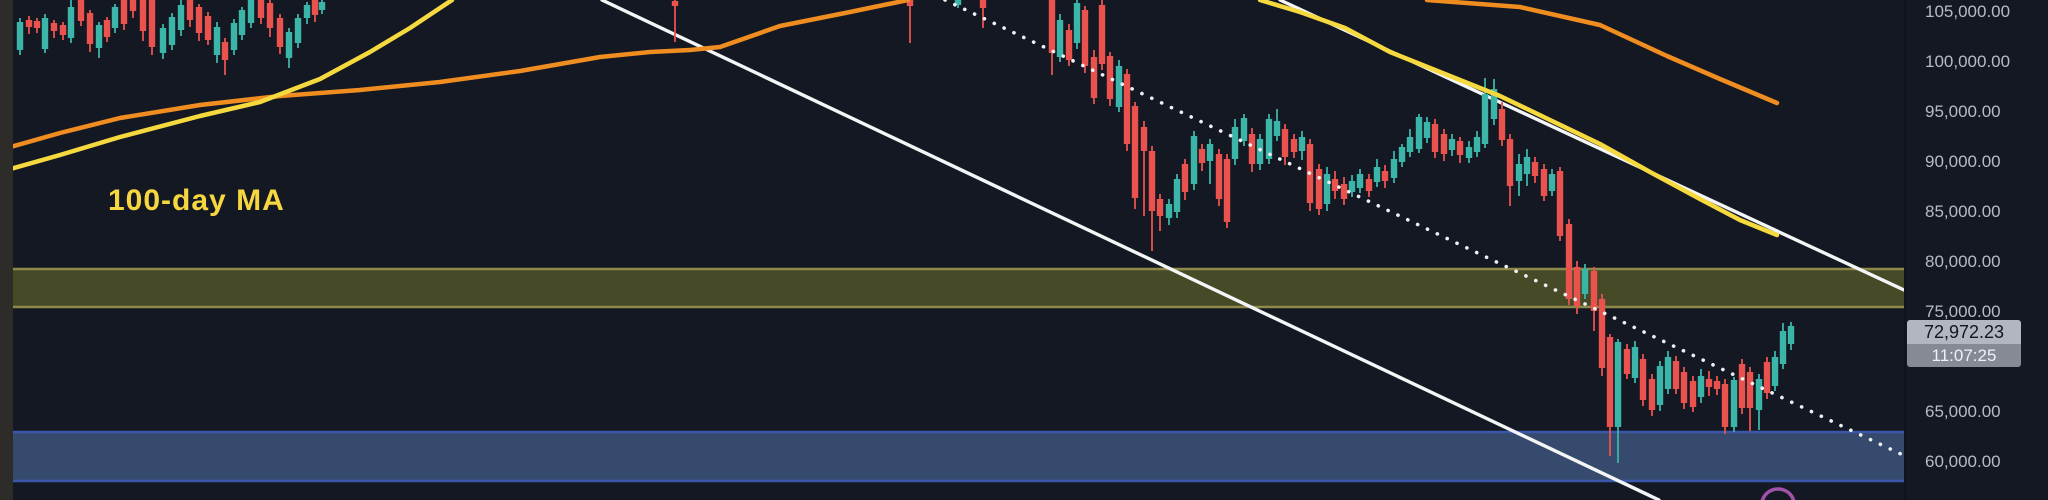 This screenshot has width=2048, height=500. Describe the element at coordinates (196, 200) in the screenshot. I see `ma-100-label: 100-day MA` at that location.